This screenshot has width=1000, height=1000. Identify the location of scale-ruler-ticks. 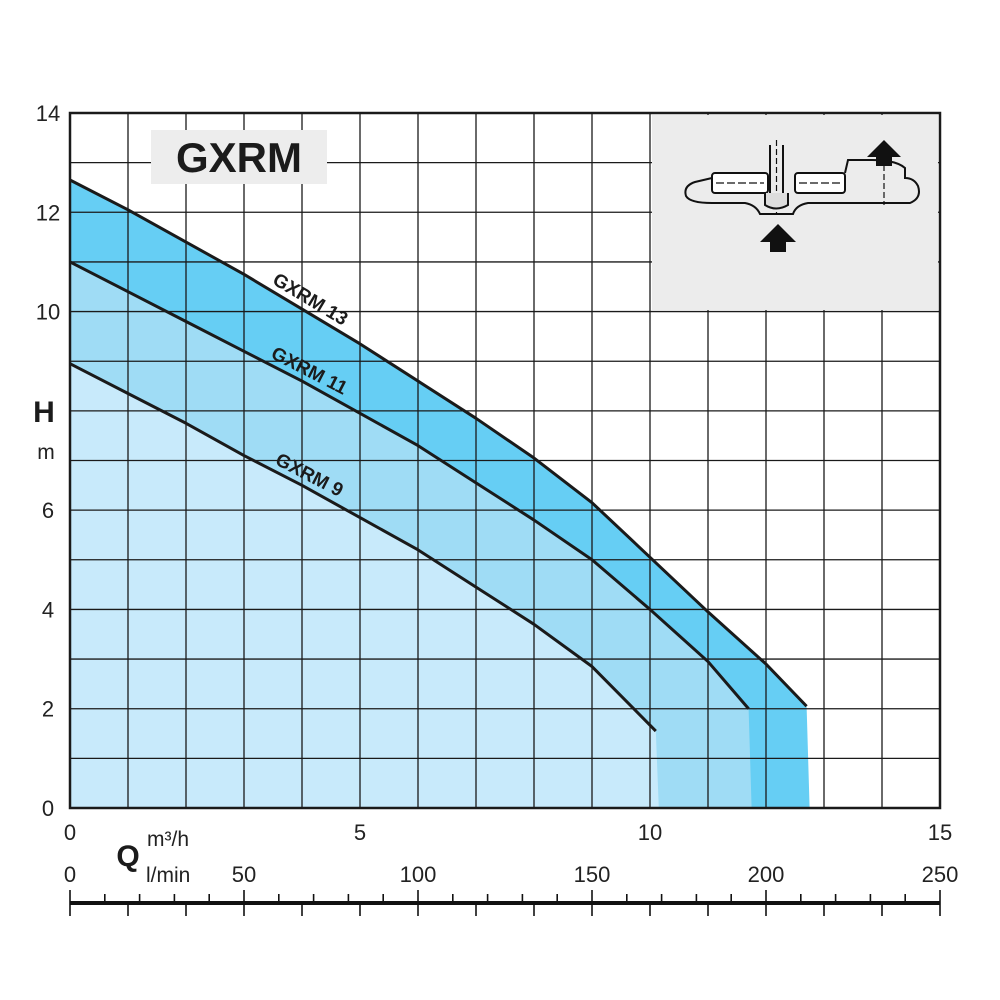
(505, 903).